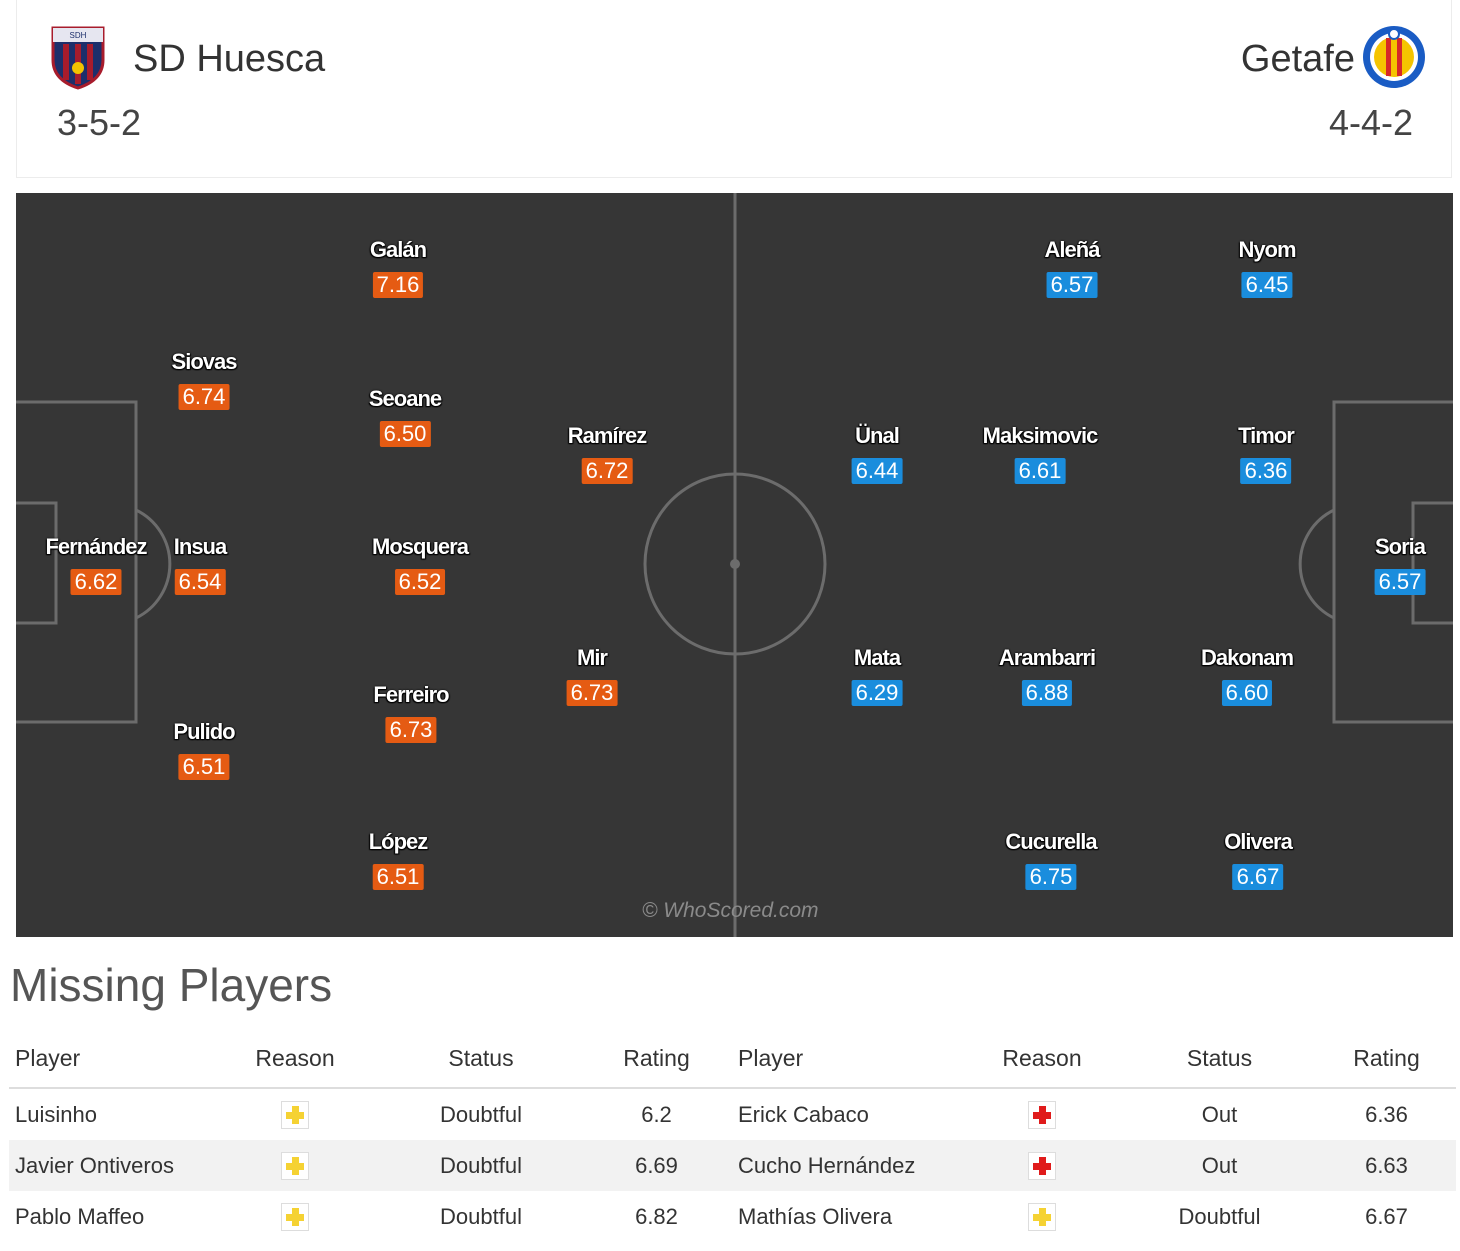 This screenshot has height=1251, width=1460. I want to click on player-away-dakonam: Dakonam 6.60, so click(1247, 675).